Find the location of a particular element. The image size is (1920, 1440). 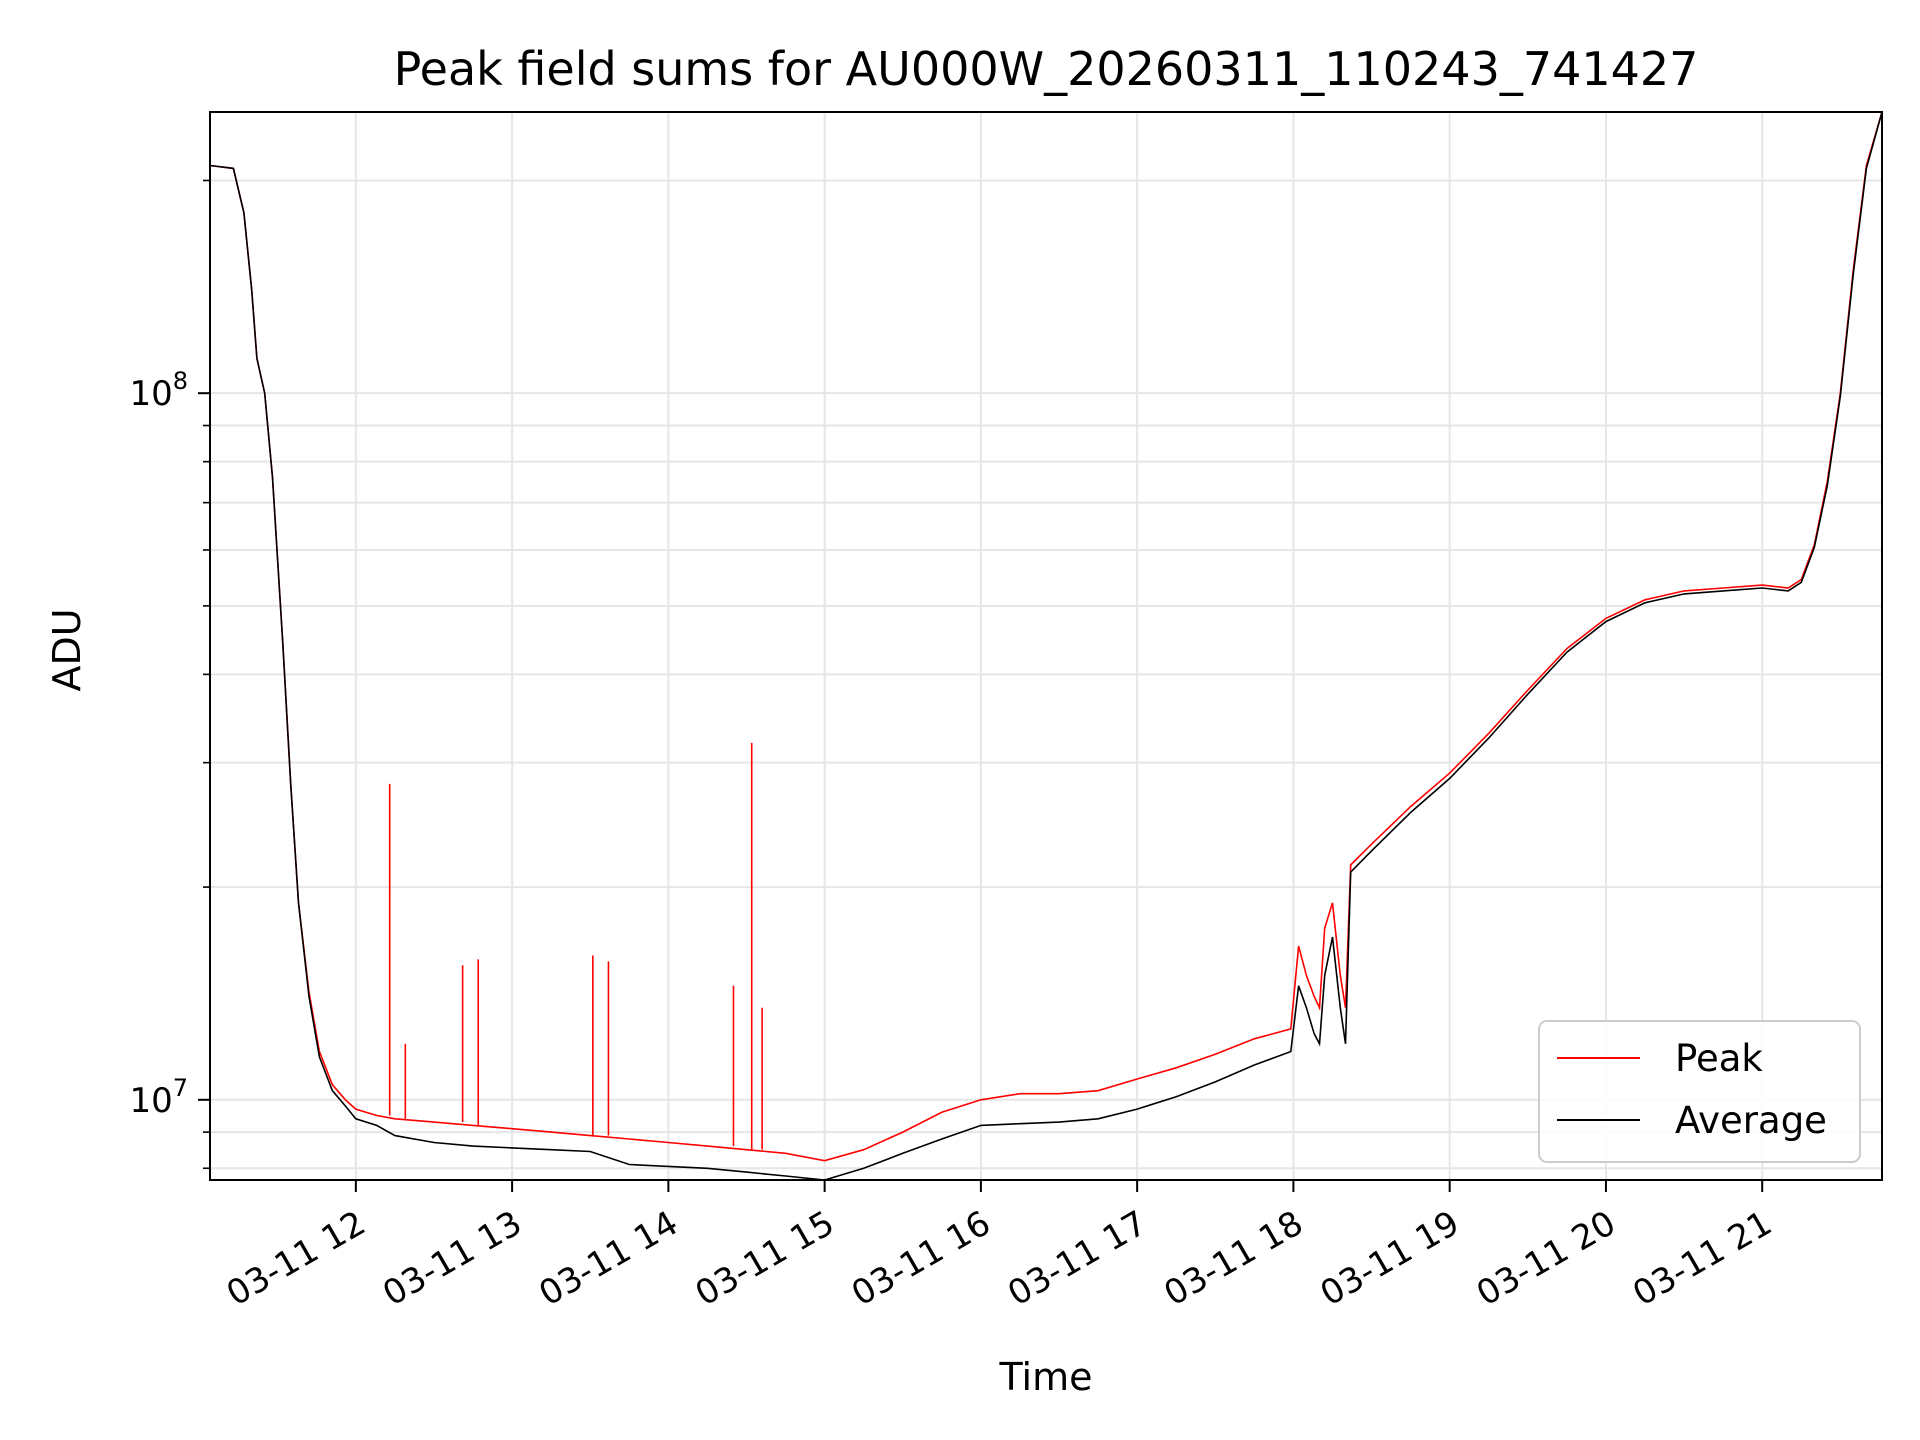

x-axis-label: Time is located at coordinates (1046, 1377).